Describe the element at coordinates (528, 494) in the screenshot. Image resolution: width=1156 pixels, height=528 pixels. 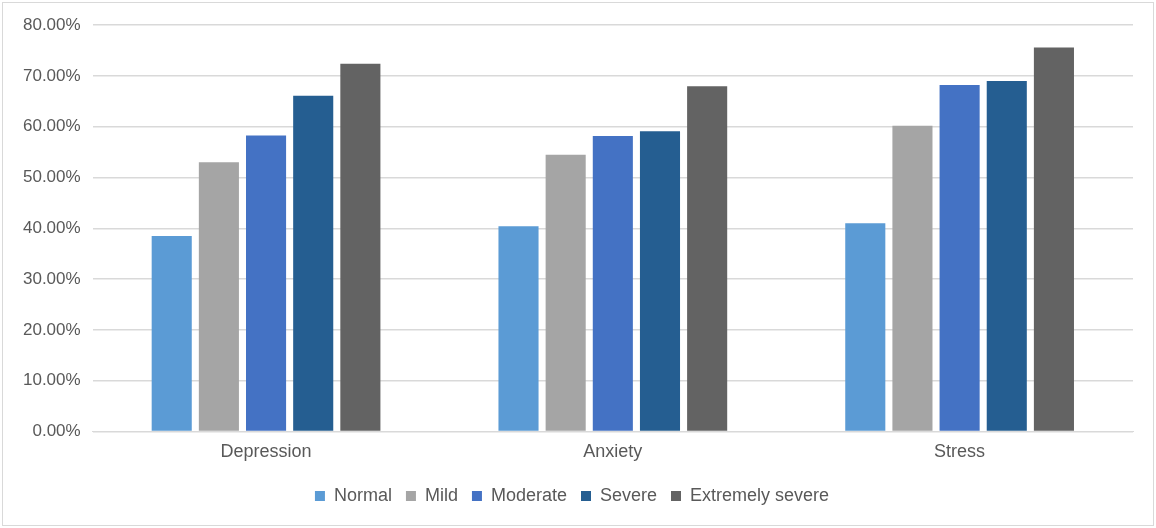
I see `legend-label: Moderate` at that location.